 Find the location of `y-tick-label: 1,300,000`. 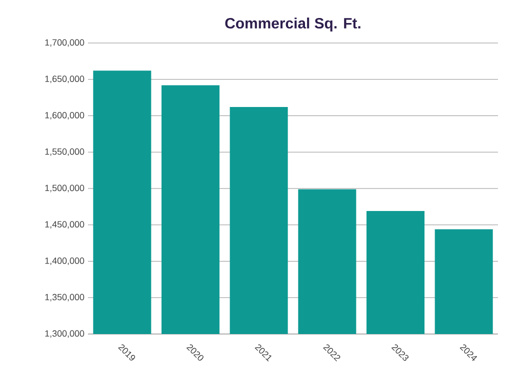

y-tick-label: 1,300,000 is located at coordinates (64, 334).